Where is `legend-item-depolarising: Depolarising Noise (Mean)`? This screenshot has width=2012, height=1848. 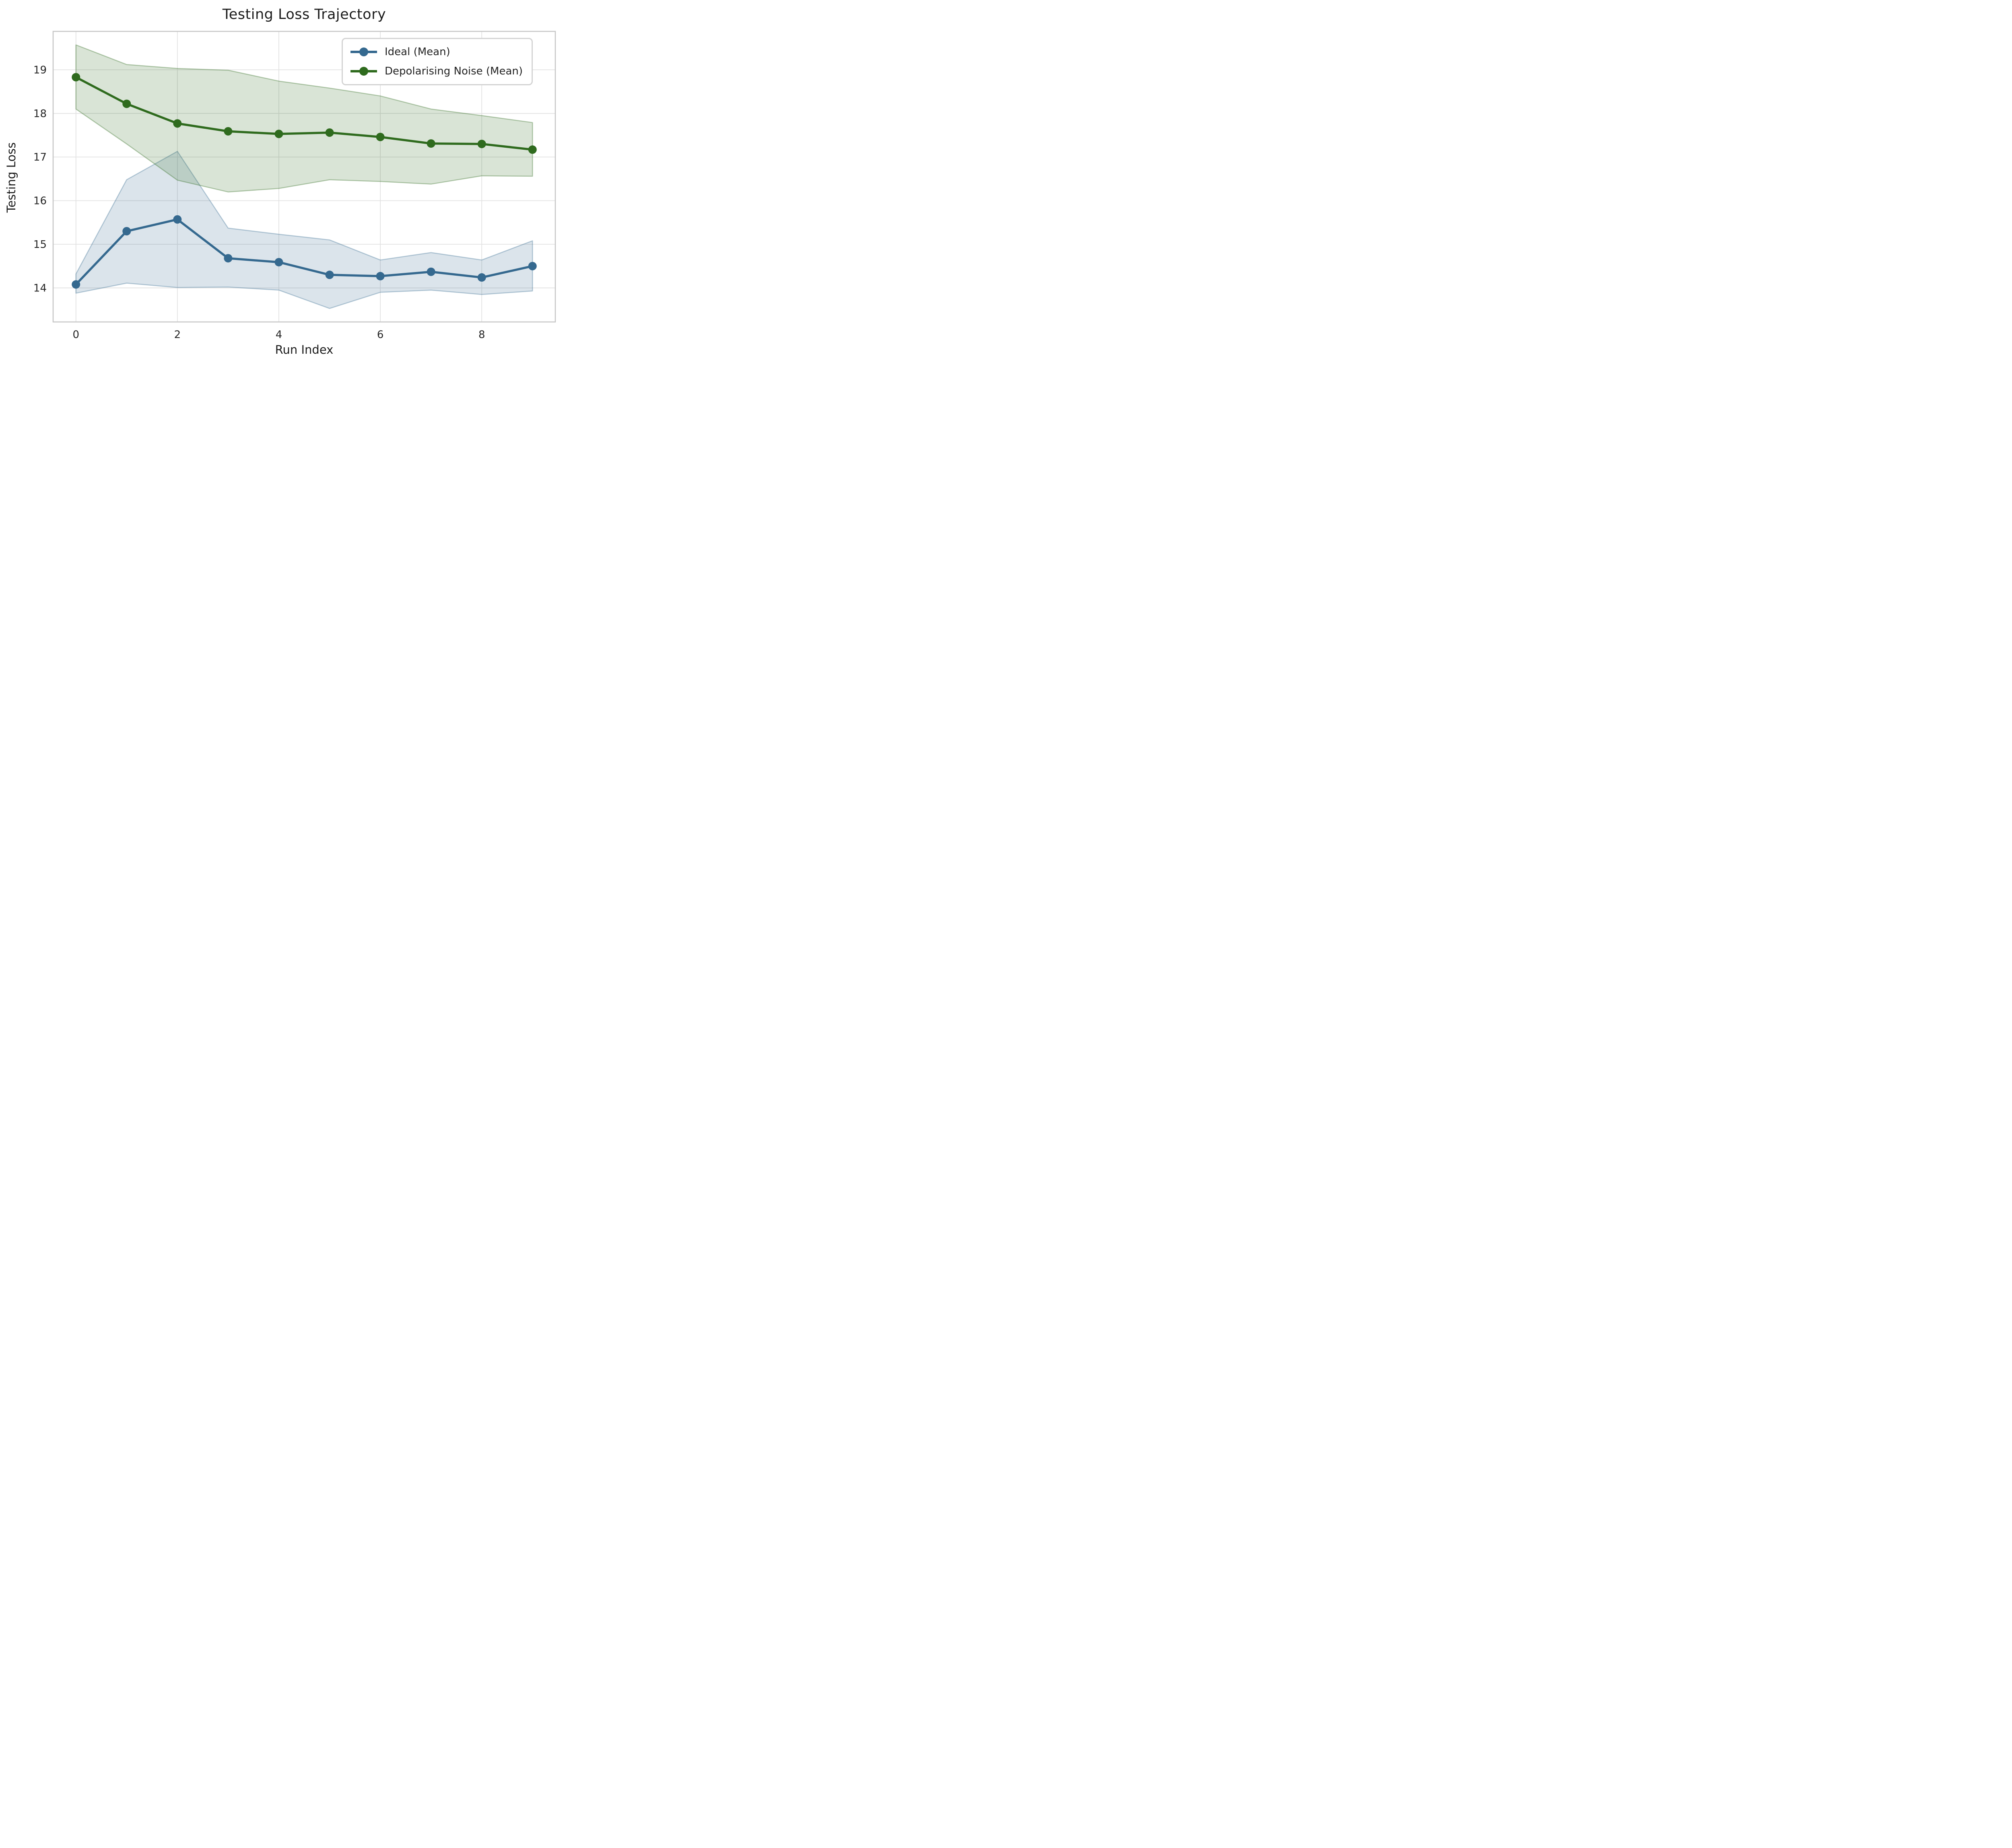
legend-item-depolarising: Depolarising Noise (Mean) is located at coordinates (436, 71).